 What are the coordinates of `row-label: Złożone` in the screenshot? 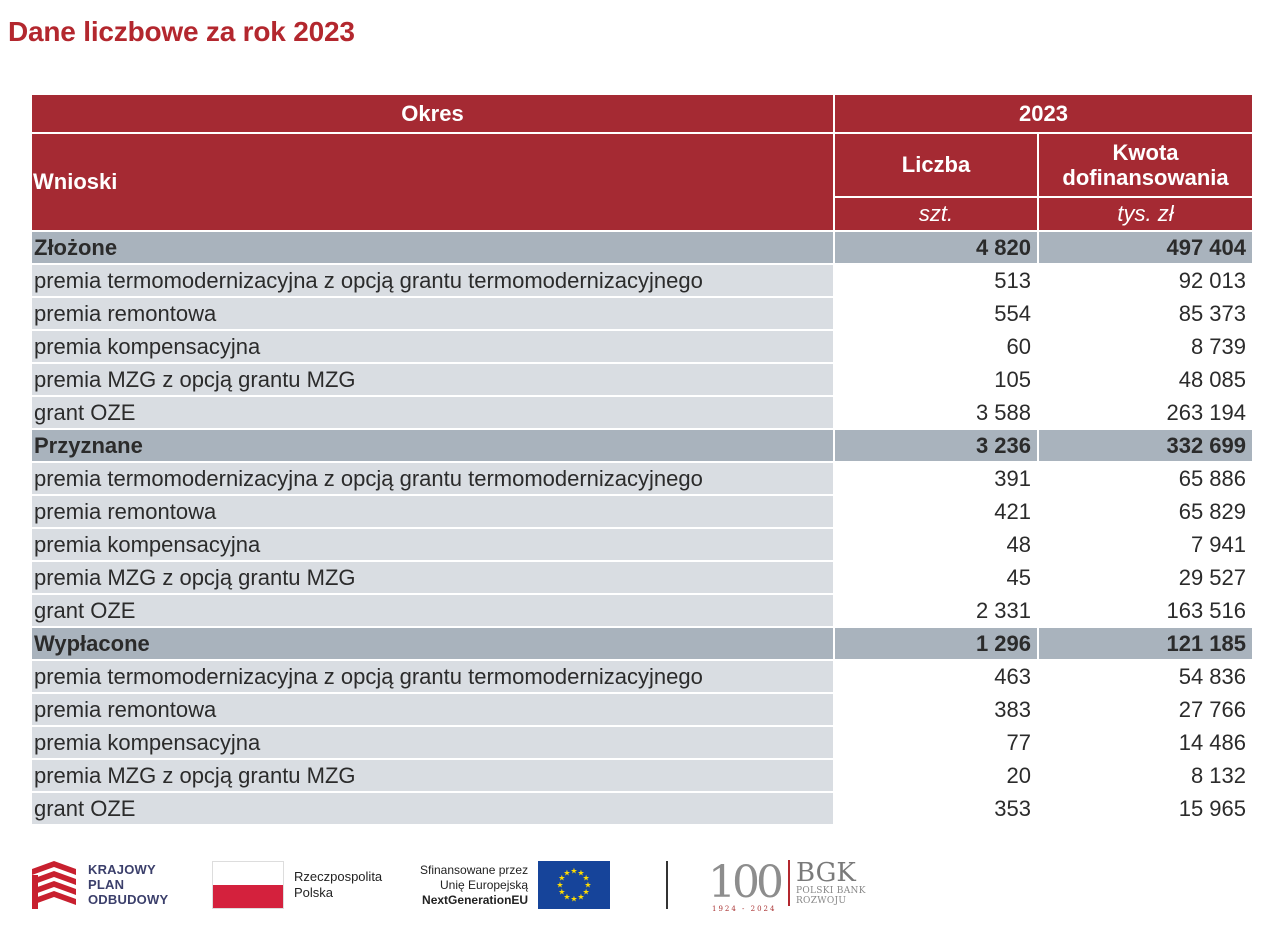 It's located at (432, 247).